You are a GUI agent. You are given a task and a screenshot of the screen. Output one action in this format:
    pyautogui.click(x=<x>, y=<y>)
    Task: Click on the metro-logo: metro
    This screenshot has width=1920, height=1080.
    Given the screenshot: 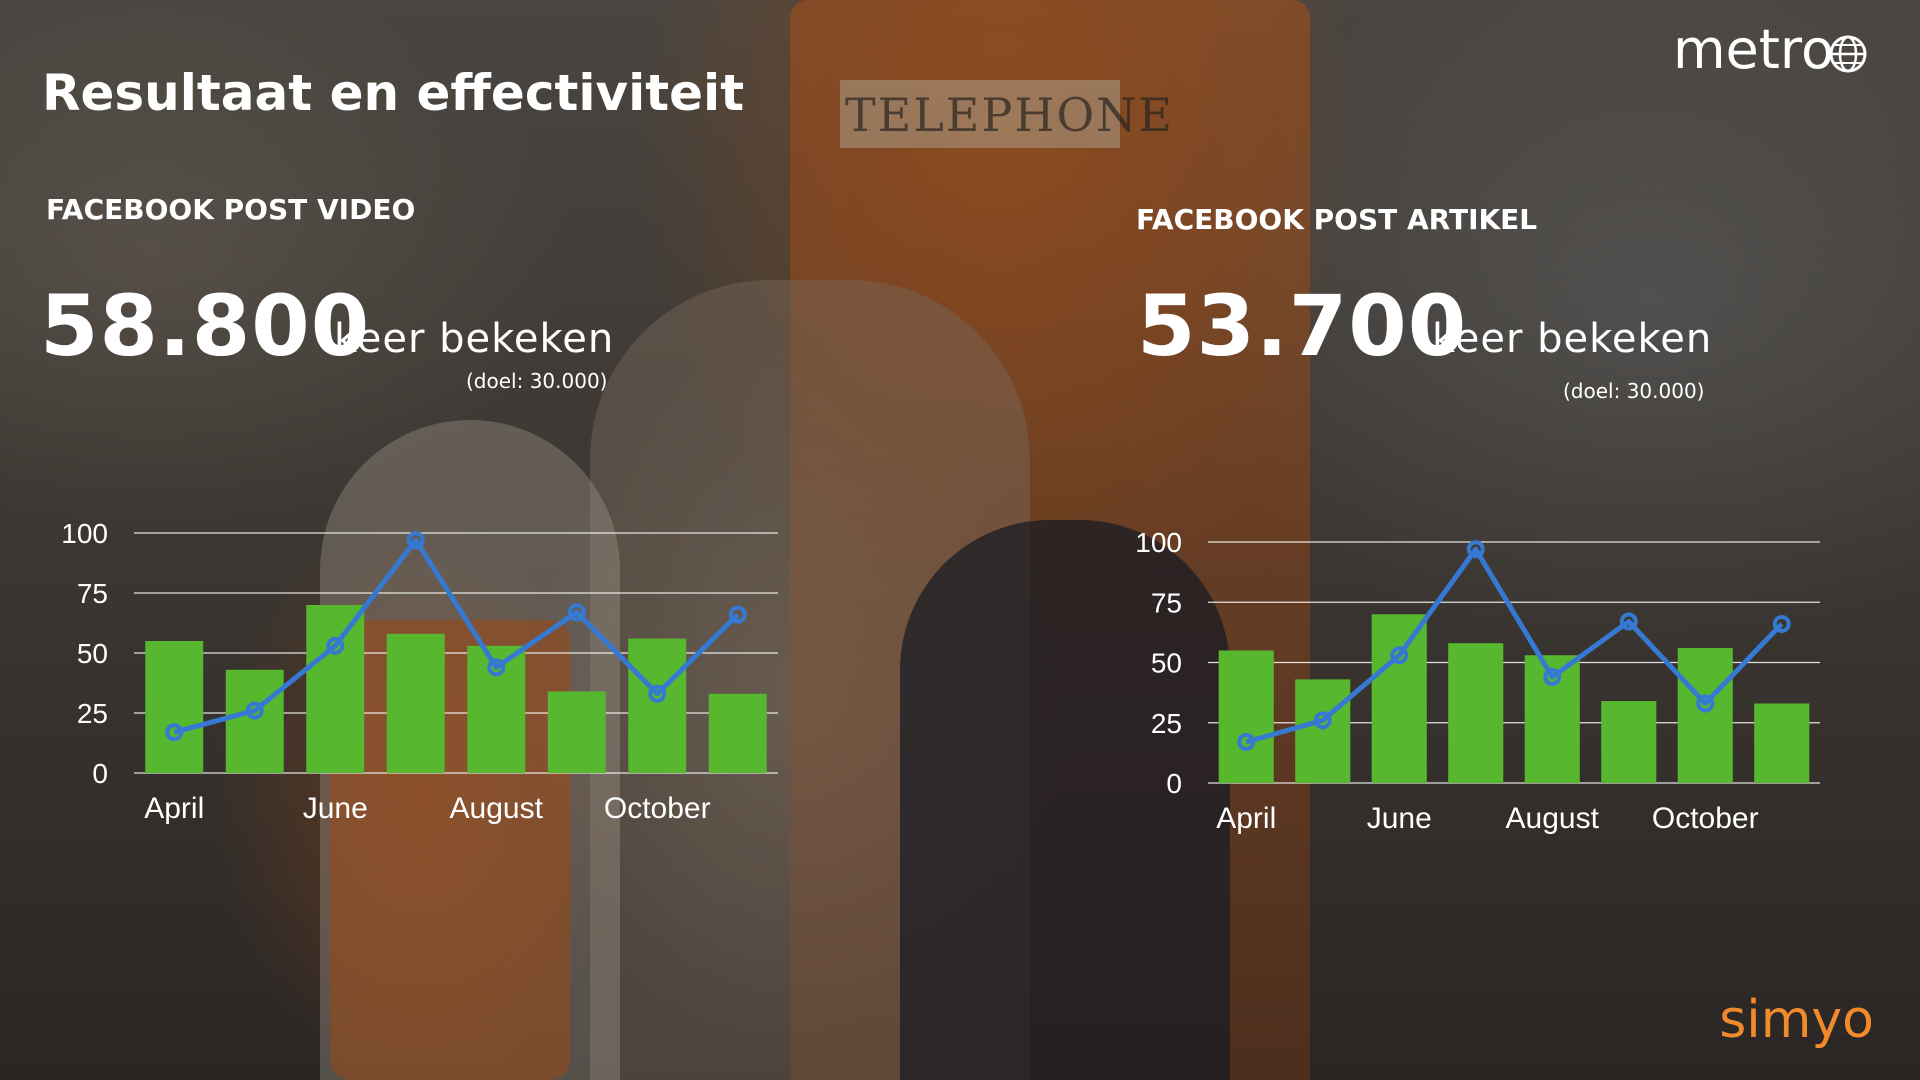 What is the action you would take?
    pyautogui.click(x=1770, y=49)
    